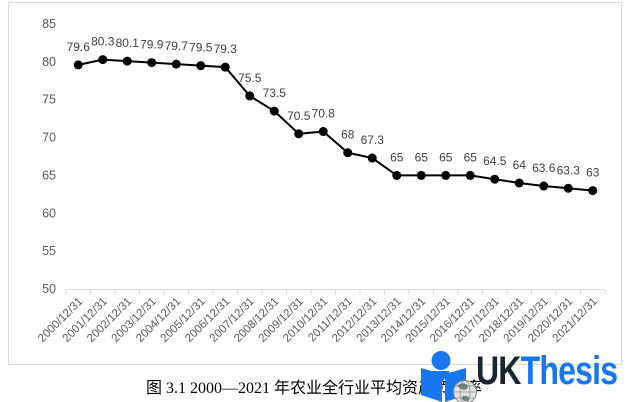 The image size is (628, 402). Describe the element at coordinates (201, 48) in the screenshot. I see `data-point-label: 79.5` at that location.